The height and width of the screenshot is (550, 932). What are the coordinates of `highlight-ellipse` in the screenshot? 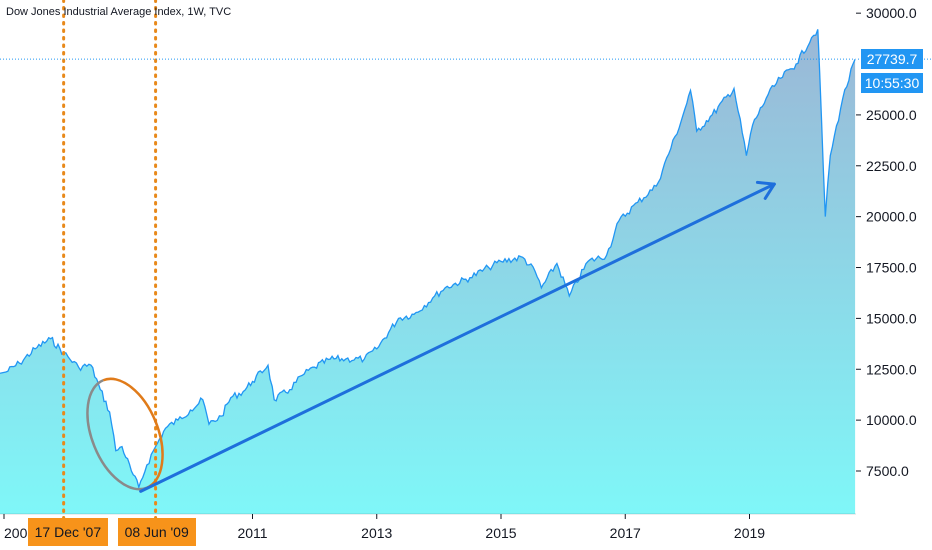 It's located at (125, 434).